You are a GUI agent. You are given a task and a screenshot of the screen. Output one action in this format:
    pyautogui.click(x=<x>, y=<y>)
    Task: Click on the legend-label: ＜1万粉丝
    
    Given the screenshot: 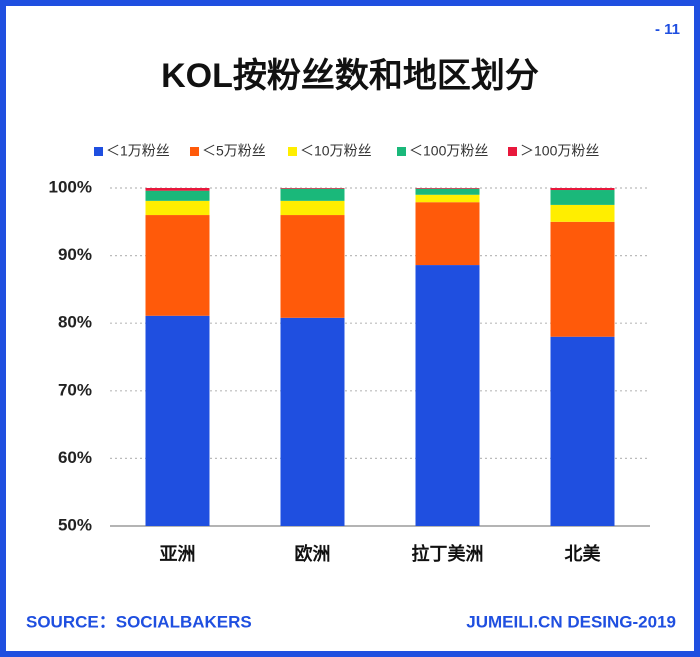 What is the action you would take?
    pyautogui.click(x=138, y=151)
    